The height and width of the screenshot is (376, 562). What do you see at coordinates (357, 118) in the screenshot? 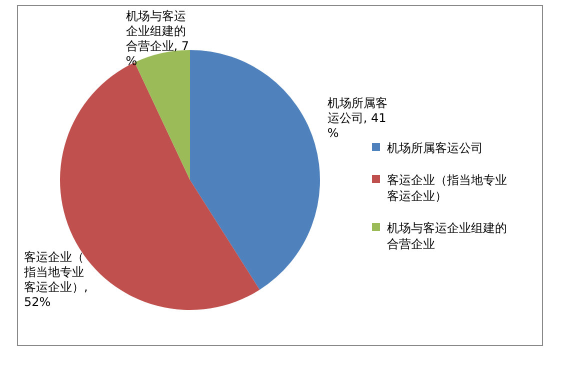
I see `data-label: 机场所属客运公司, 41%` at bounding box center [357, 118].